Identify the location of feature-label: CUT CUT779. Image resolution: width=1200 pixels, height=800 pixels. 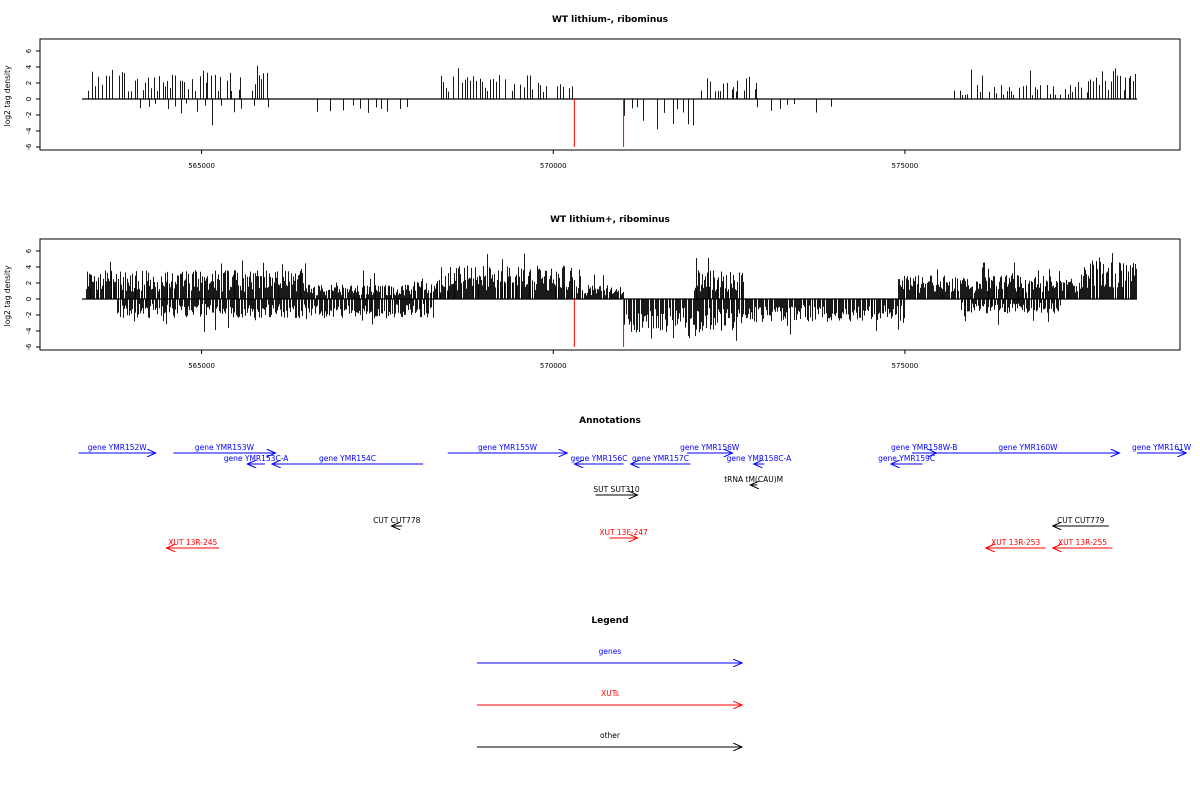
(1081, 520).